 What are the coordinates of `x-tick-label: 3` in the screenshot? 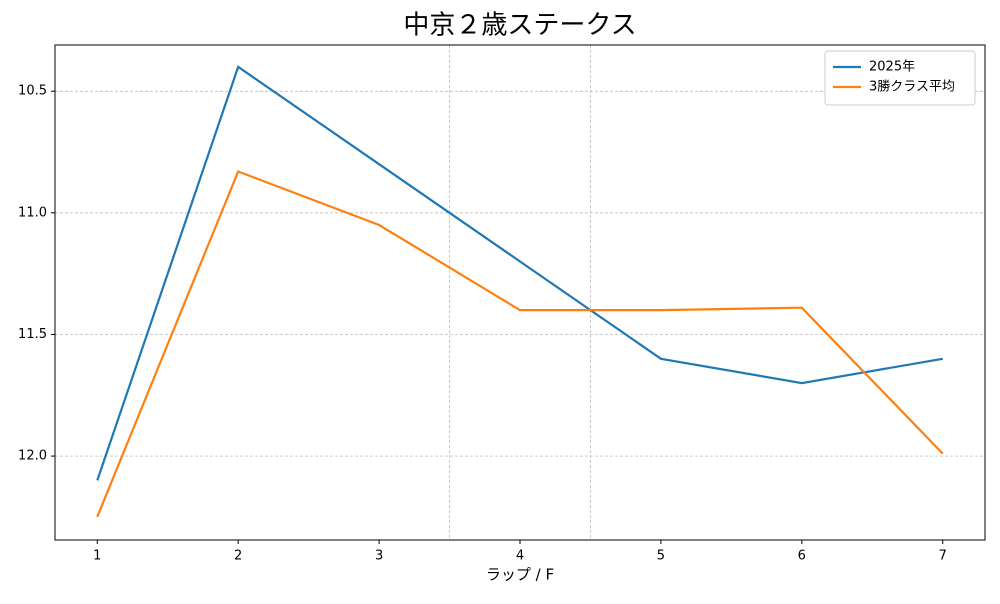 It's located at (379, 556).